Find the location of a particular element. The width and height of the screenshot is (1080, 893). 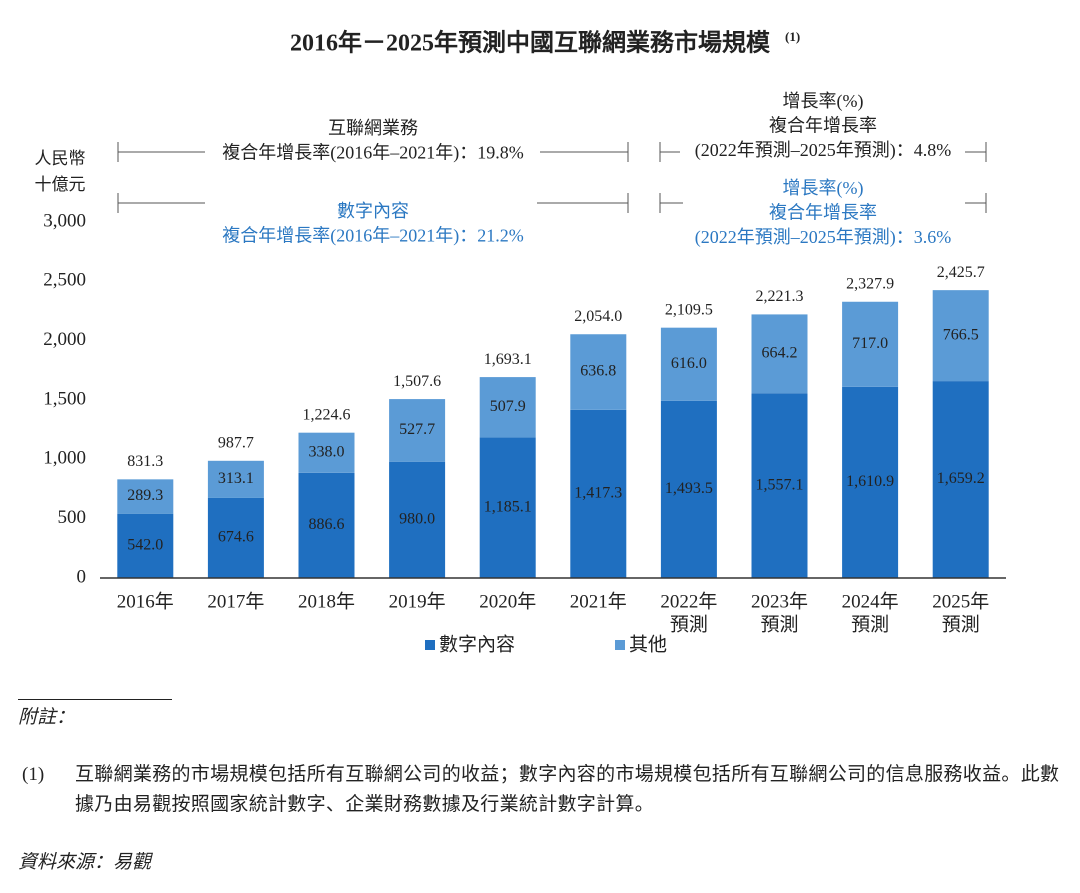

x-tick-label: 2018年 is located at coordinates (326, 601).